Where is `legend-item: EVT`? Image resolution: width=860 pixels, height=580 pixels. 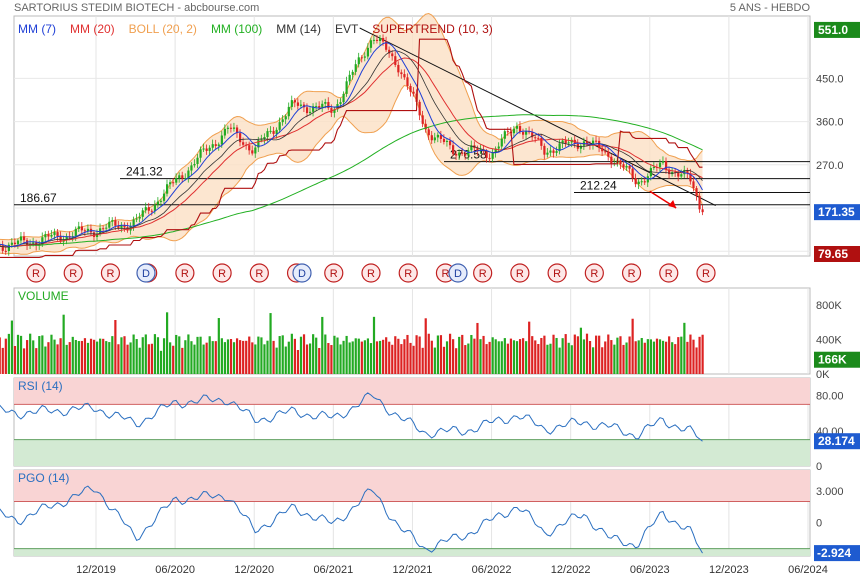 legend-item: EVT is located at coordinates (347, 29).